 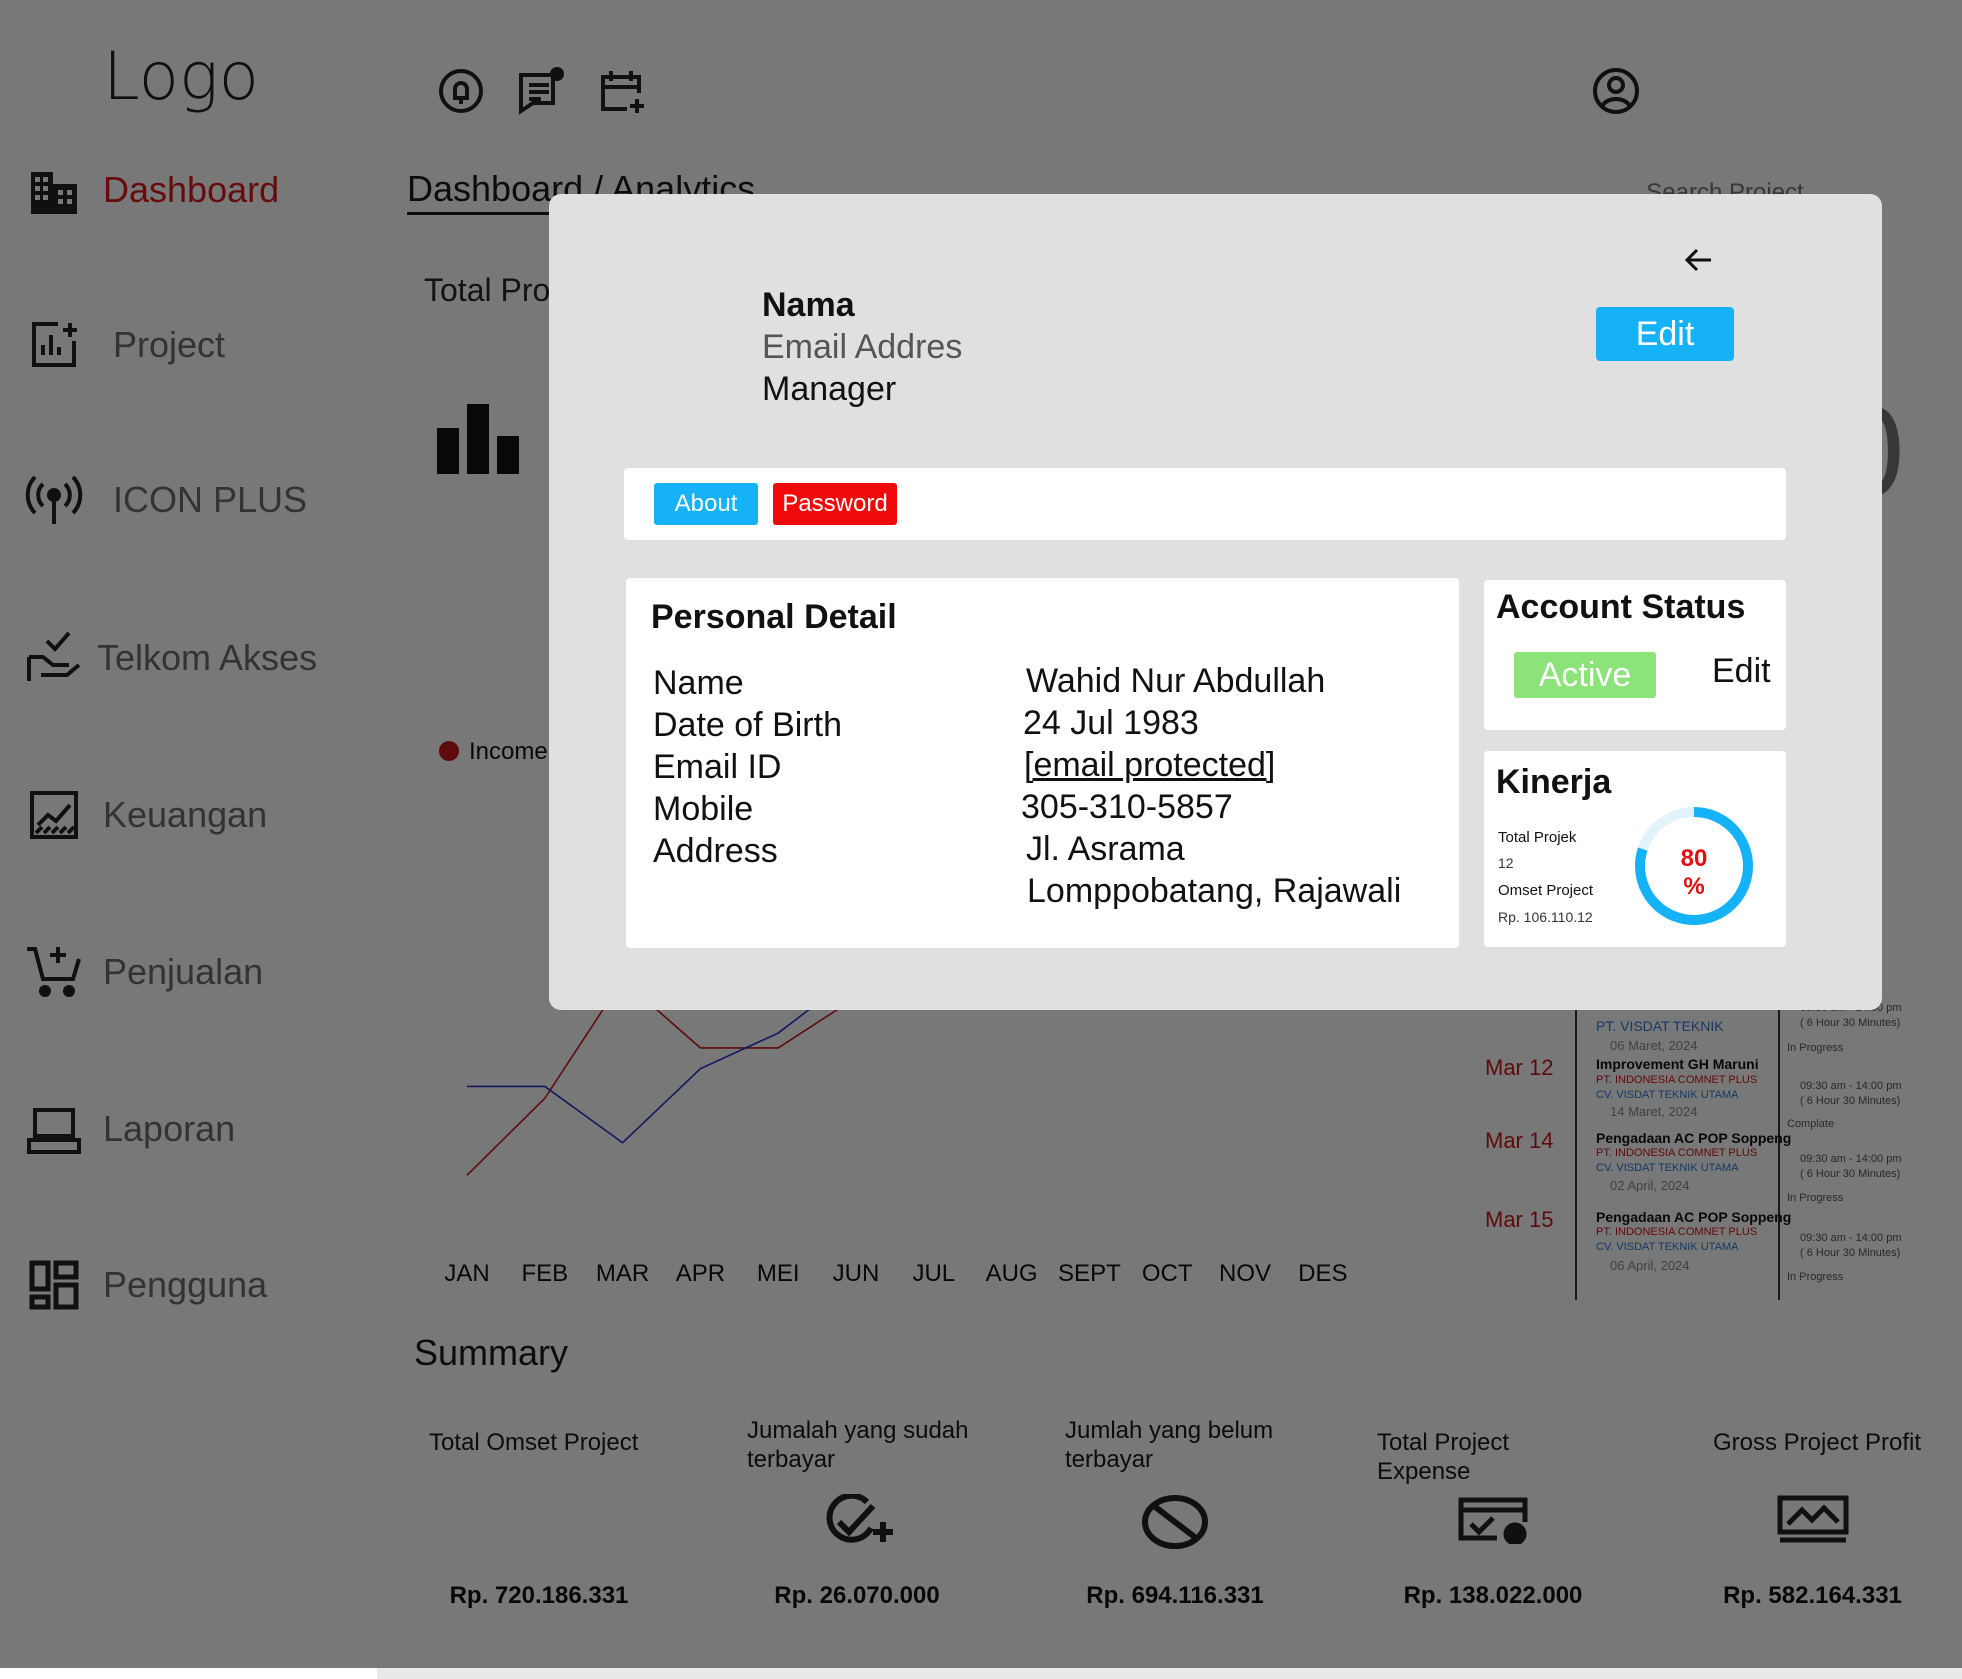 I want to click on detail-label: Mobile, so click(x=703, y=809).